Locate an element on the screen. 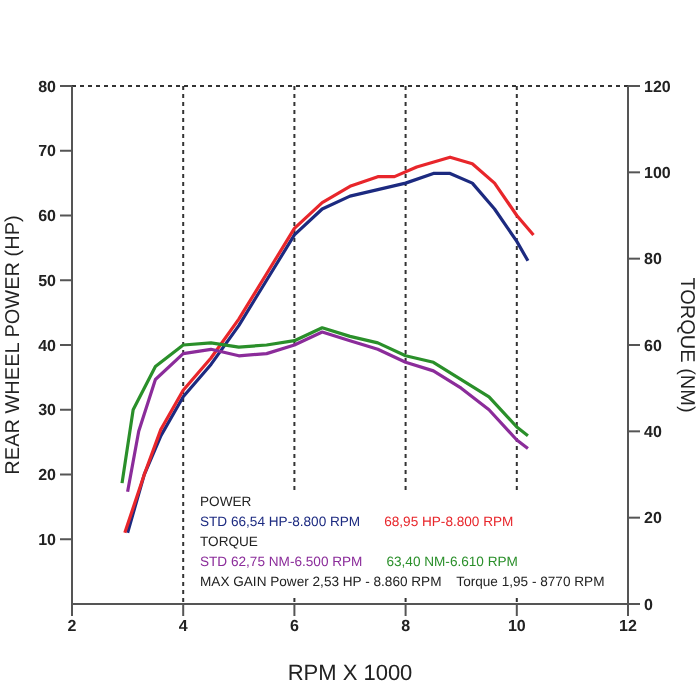 Image resolution: width=700 pixels, height=700 pixels. y-tick-label: 30 is located at coordinates (48, 410).